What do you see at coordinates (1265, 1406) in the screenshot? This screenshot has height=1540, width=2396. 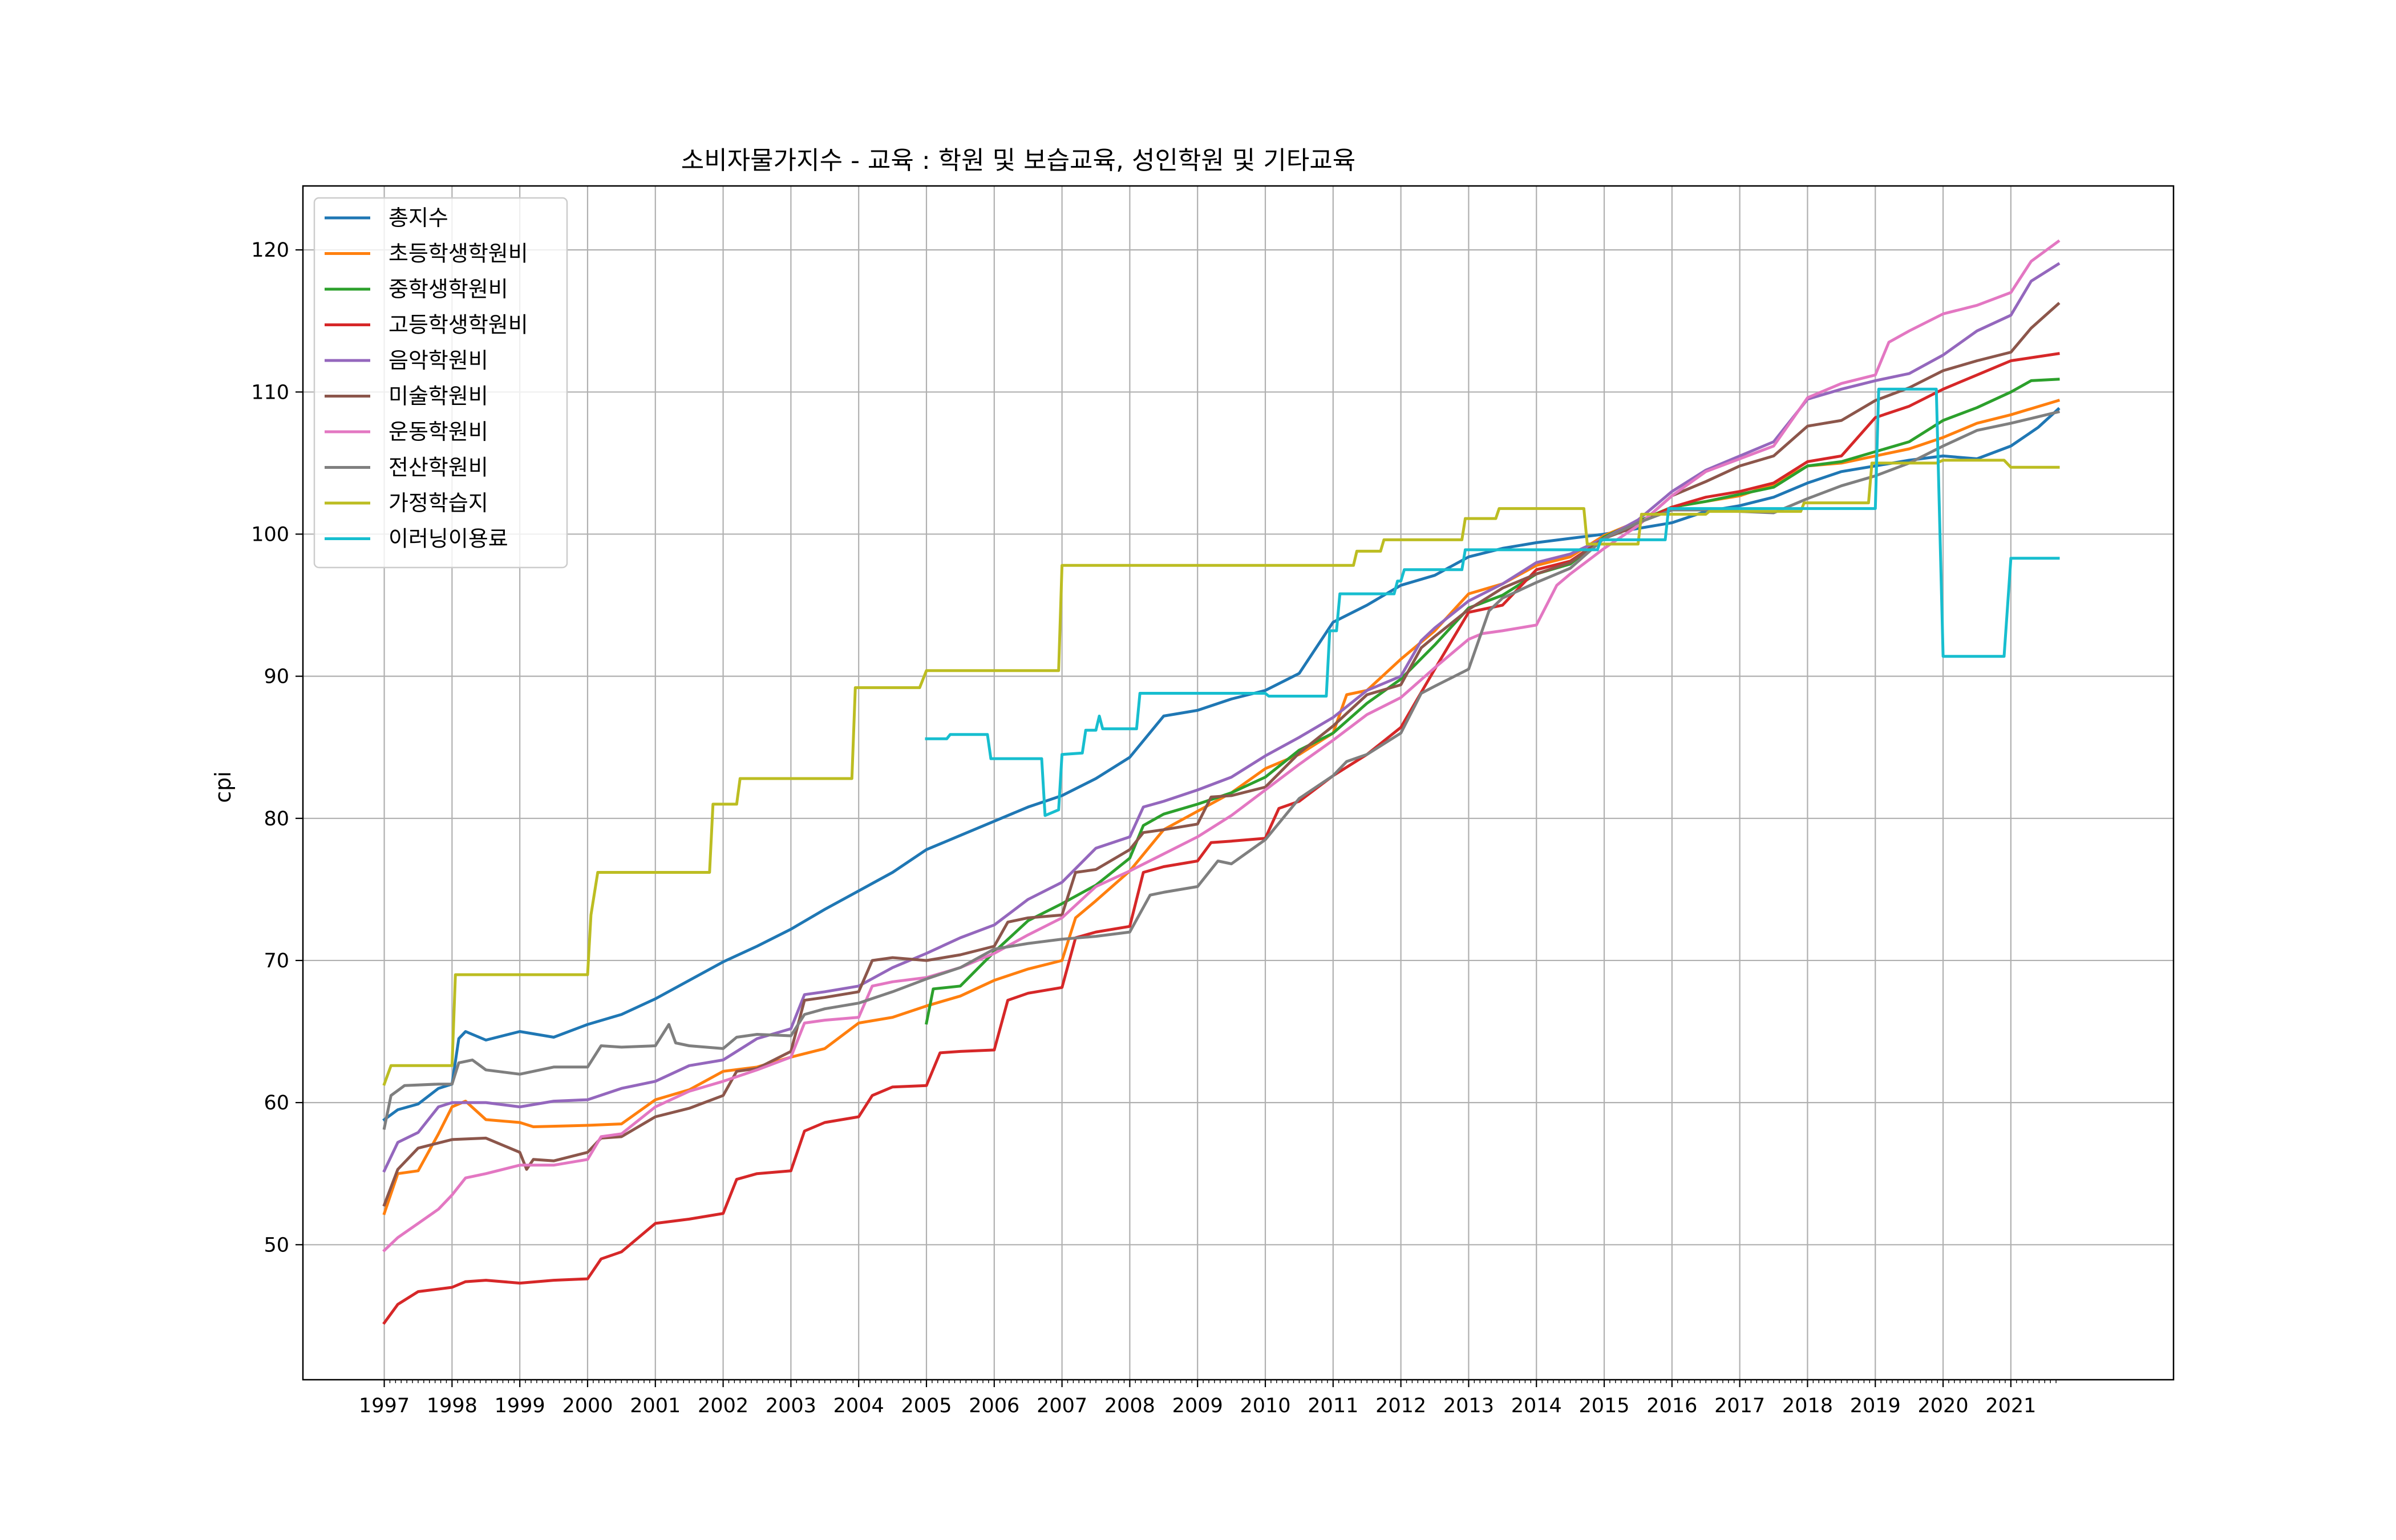 I see `x-tick-label: 2010` at bounding box center [1265, 1406].